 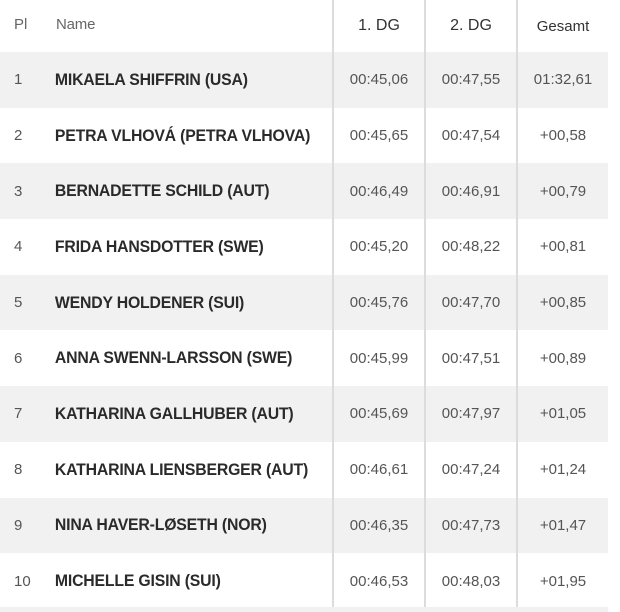 I want to click on place-cell: 1, so click(x=18, y=80).